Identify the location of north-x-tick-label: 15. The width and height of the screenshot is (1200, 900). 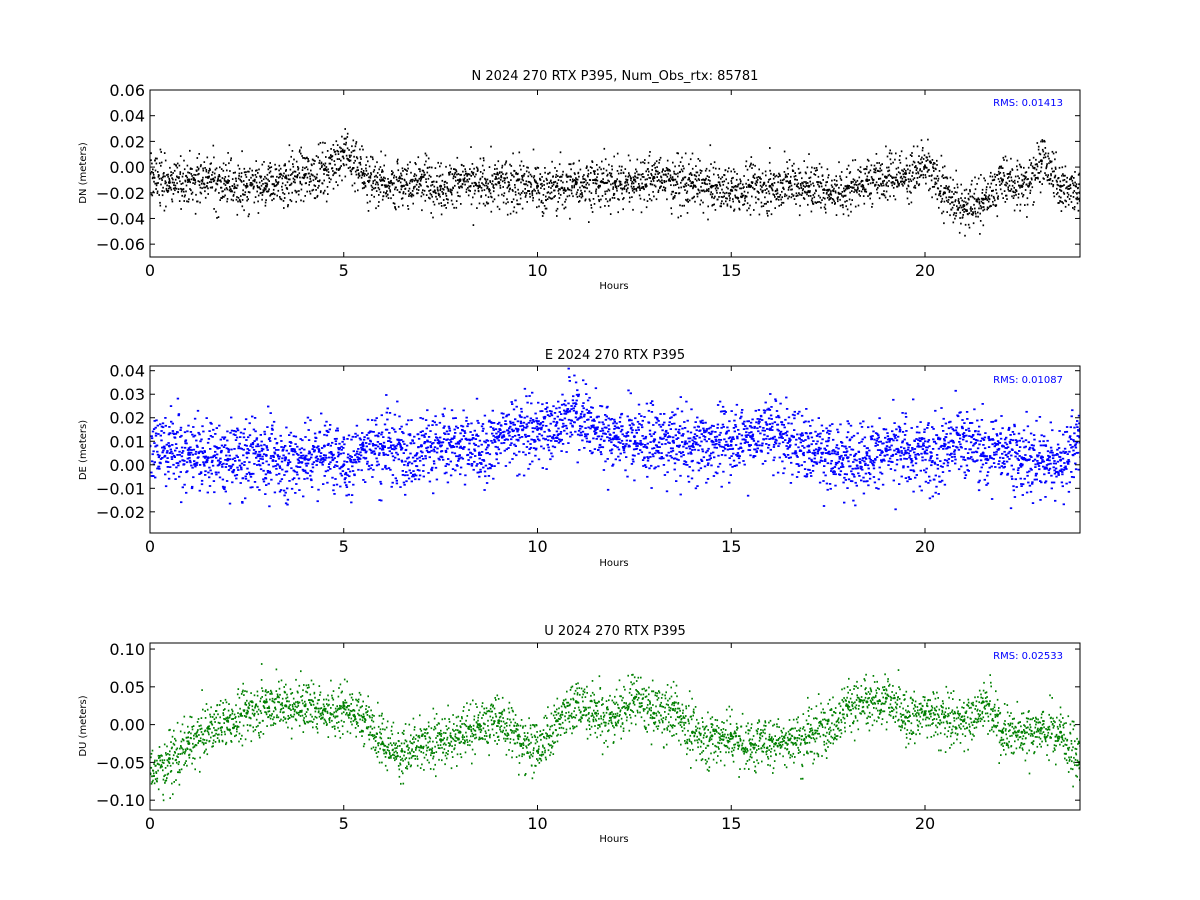
(731, 270).